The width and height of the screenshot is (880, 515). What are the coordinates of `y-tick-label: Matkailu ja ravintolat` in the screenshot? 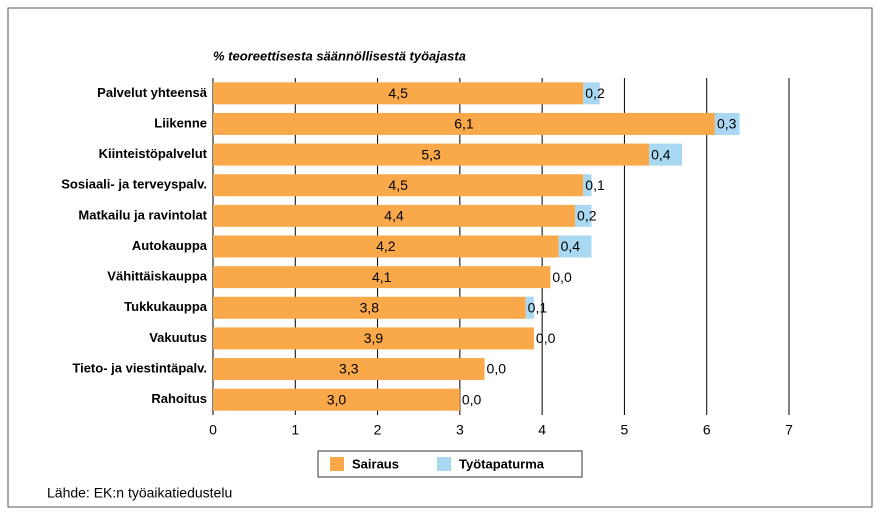 It's located at (142, 214).